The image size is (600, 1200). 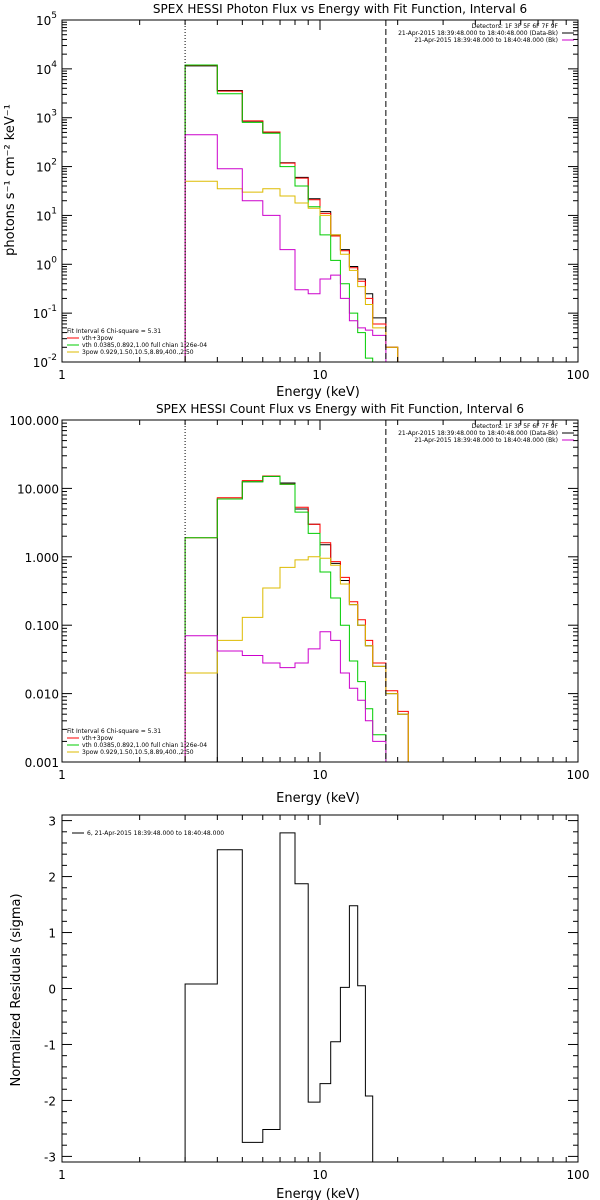 I want to click on y-tick-label: 1, so click(x=52, y=934).